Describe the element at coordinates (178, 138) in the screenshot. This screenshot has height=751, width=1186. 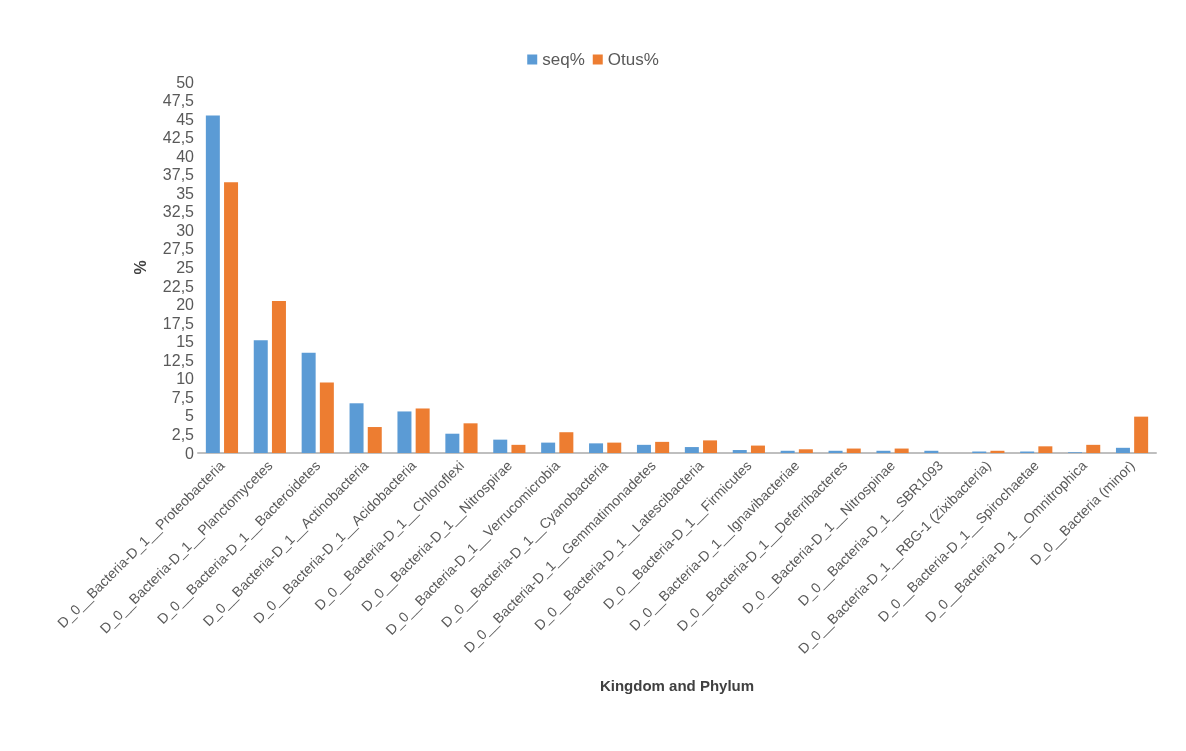
I see `y-tick-label: 42,5` at that location.